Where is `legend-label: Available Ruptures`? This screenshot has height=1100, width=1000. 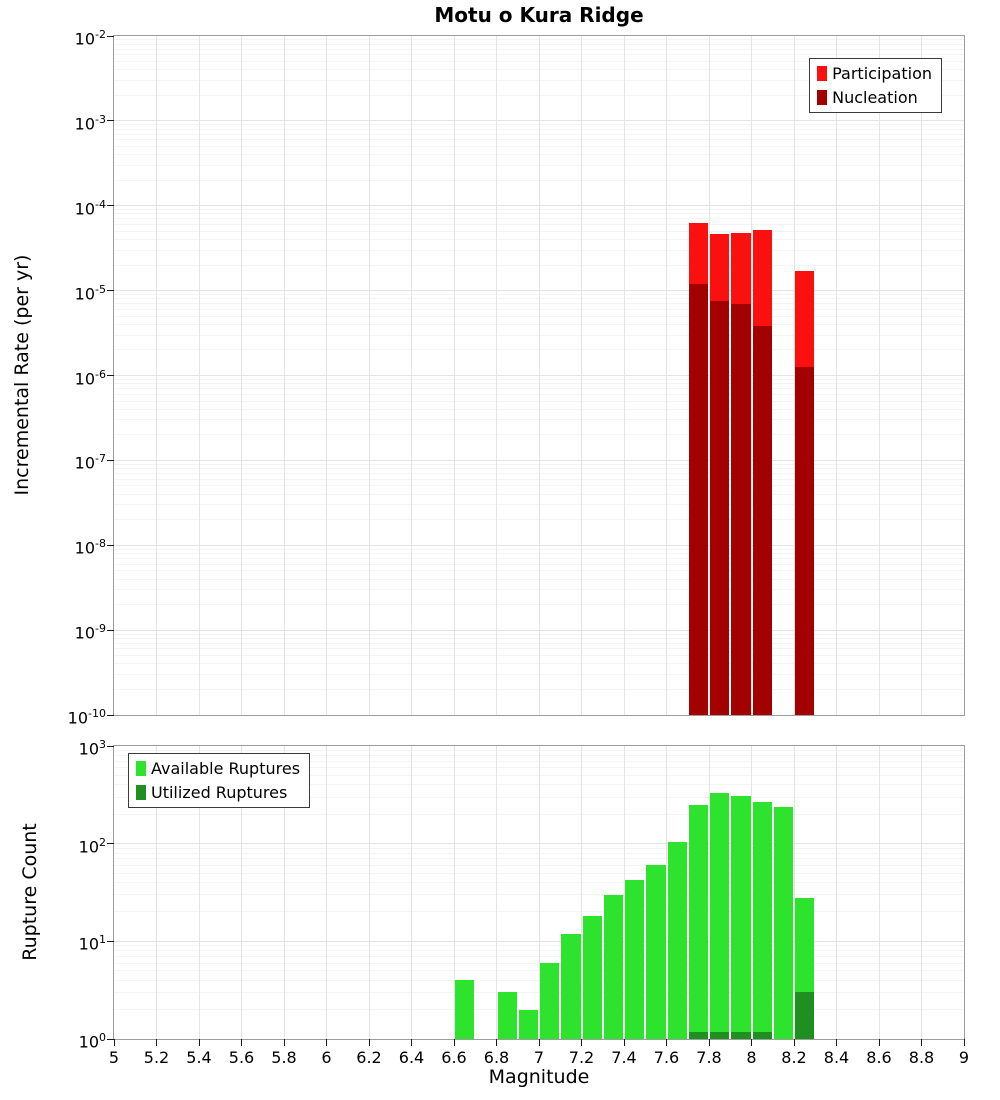 legend-label: Available Ruptures is located at coordinates (226, 768).